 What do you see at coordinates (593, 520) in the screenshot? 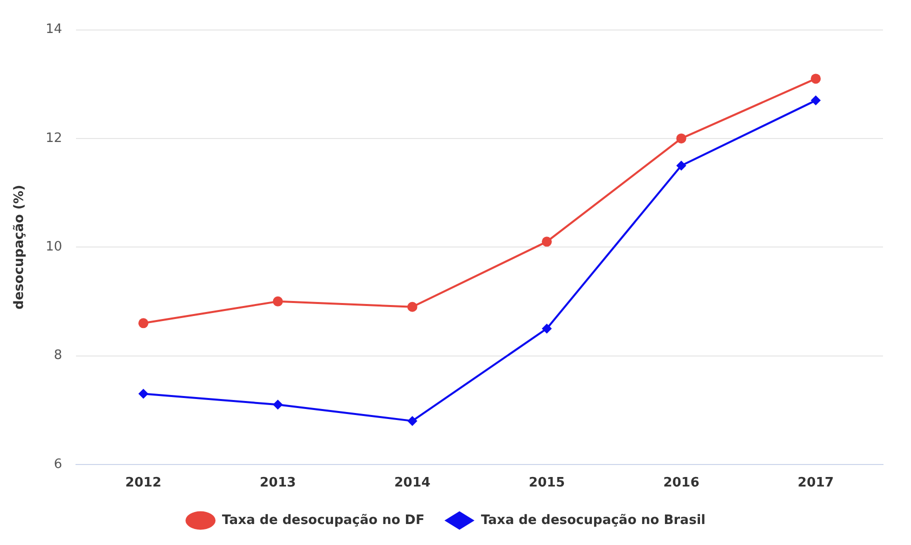
I see `legend-label: Taxa de desocupação no Brasil` at bounding box center [593, 520].